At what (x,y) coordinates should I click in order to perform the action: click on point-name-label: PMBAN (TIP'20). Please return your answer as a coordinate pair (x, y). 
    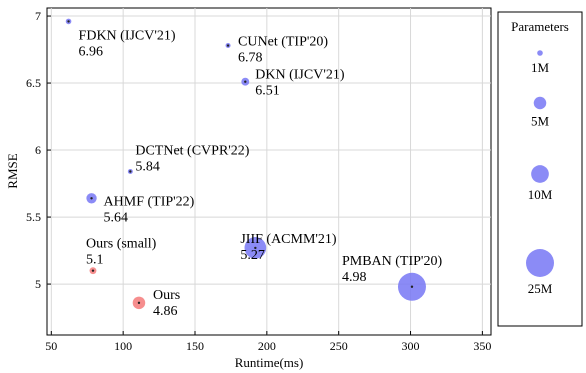
    Looking at the image, I should click on (392, 261).